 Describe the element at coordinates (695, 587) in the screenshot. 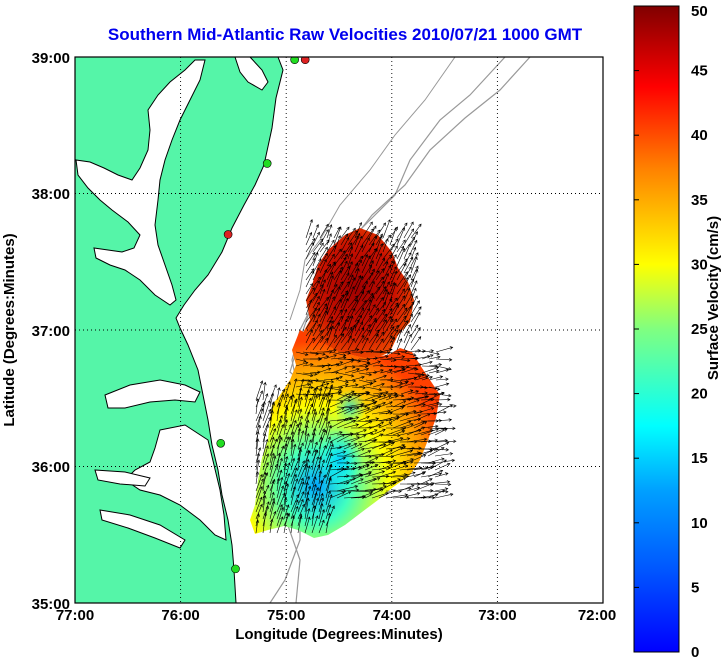

I see `colorbar-tick-label: 5` at that location.